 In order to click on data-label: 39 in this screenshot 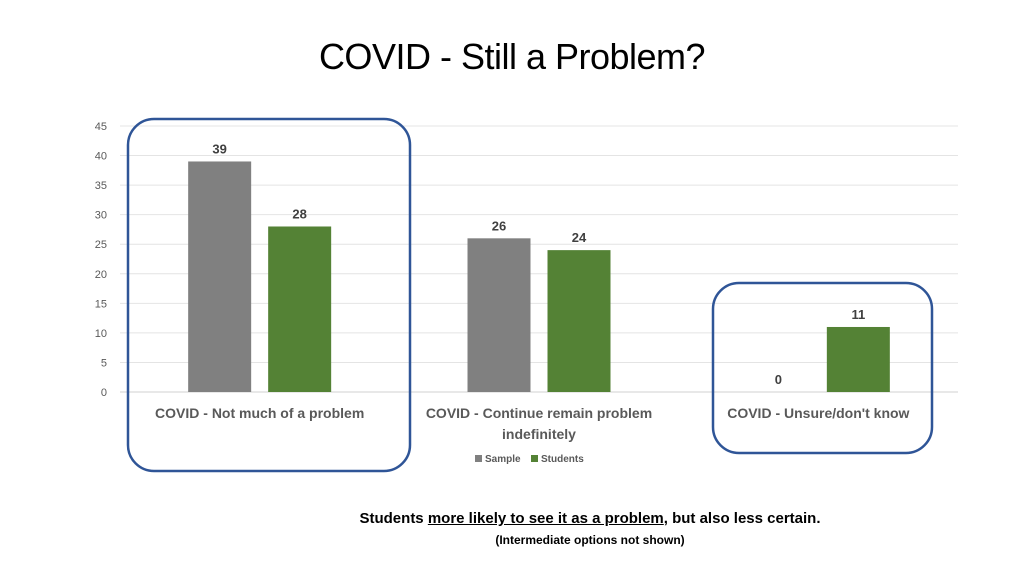, I will do `click(219, 148)`.